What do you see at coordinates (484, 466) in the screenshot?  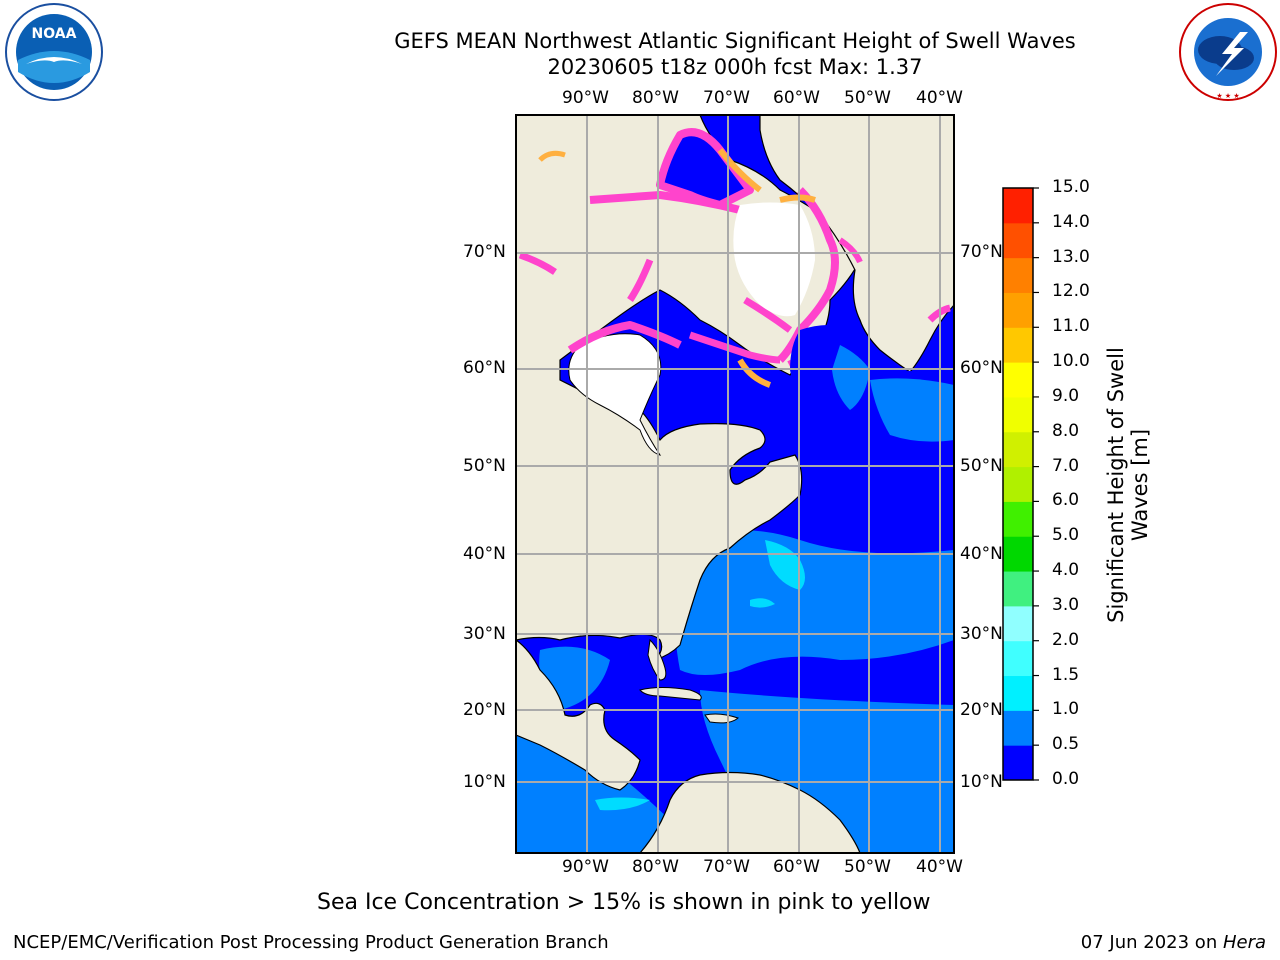 I see `lat-label-left-50n: 50°N` at bounding box center [484, 466].